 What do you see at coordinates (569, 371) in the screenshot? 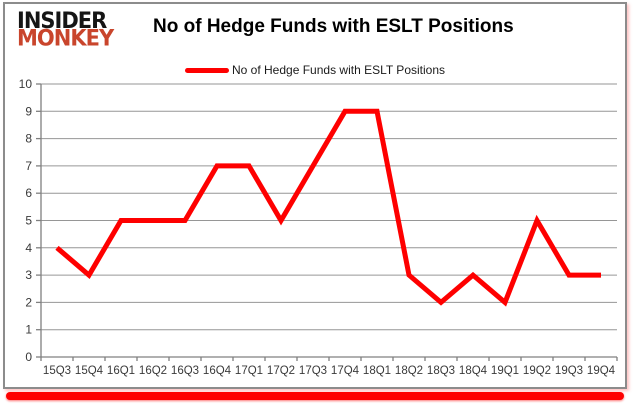
I see `x-tick-label: 19Q3` at bounding box center [569, 371].